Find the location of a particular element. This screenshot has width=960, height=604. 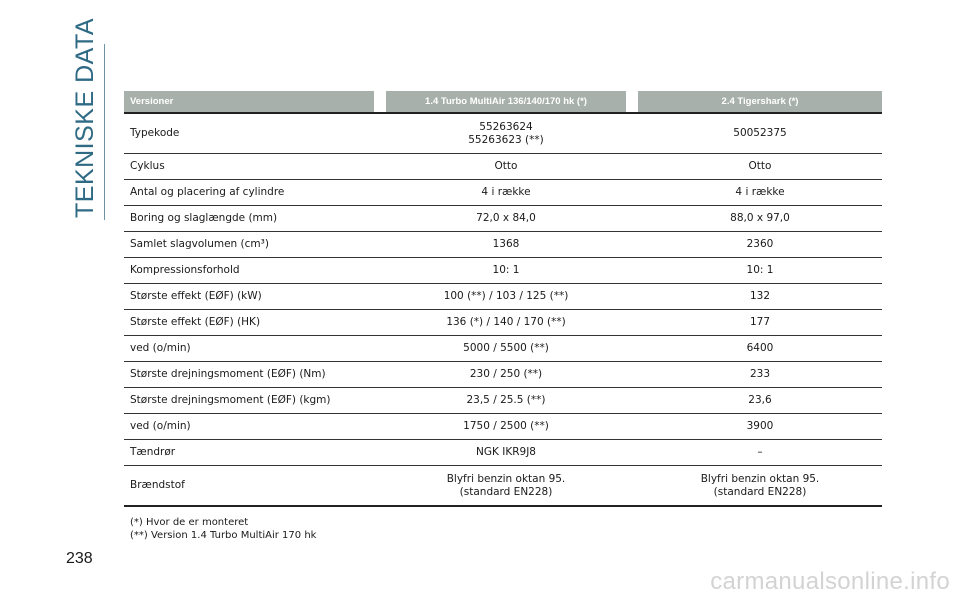

value-tigershark: 233 is located at coordinates (760, 375).